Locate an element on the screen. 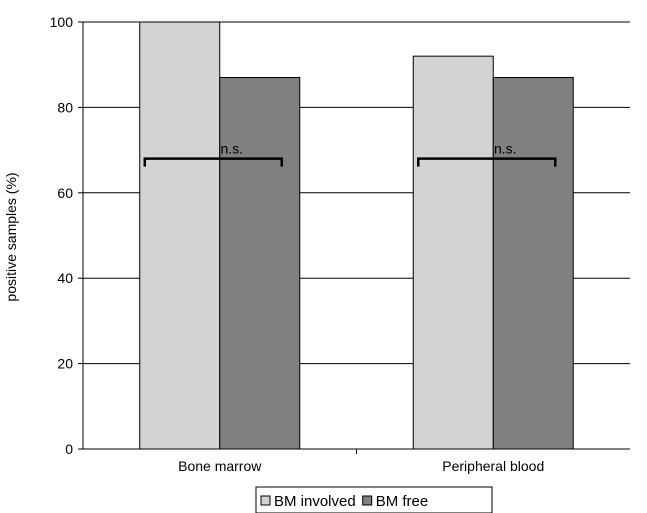  y-tick-label: 0 is located at coordinates (69, 449).